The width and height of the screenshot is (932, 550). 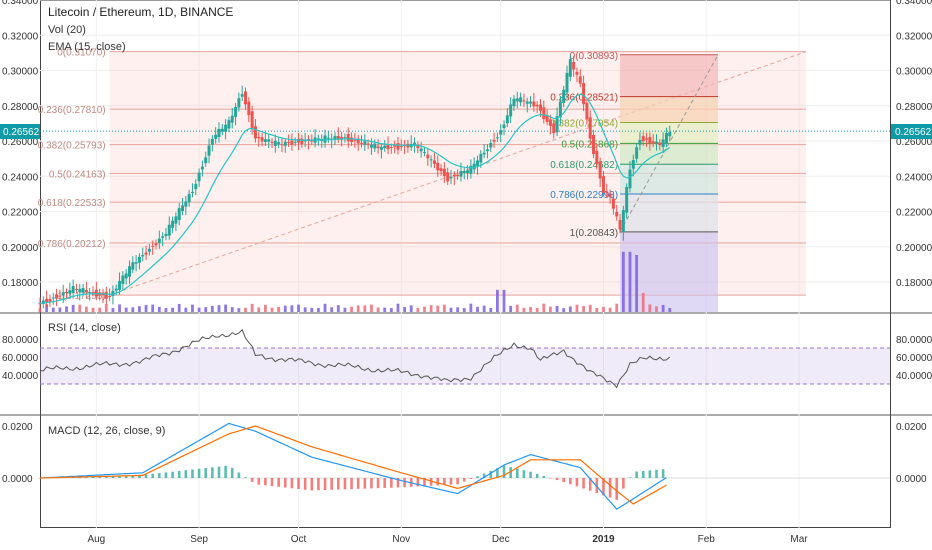 What do you see at coordinates (914, 340) in the screenshot?
I see `rsi-tick-right: 80.0000` at bounding box center [914, 340].